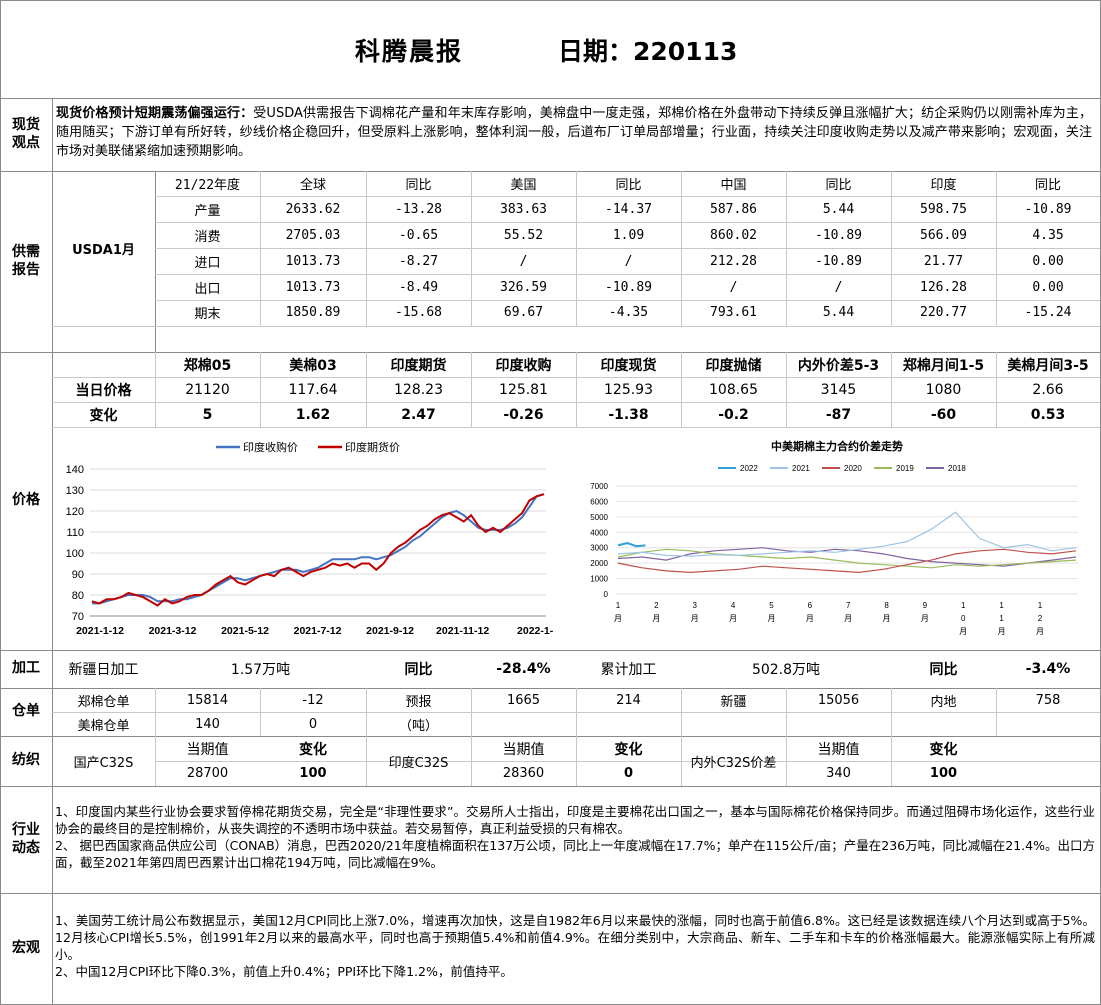 Image resolution: width=1101 pixels, height=1005 pixels. Describe the element at coordinates (103, 702) in the screenshot. I see `zz-receipt-label: 郑棉仓单` at that location.